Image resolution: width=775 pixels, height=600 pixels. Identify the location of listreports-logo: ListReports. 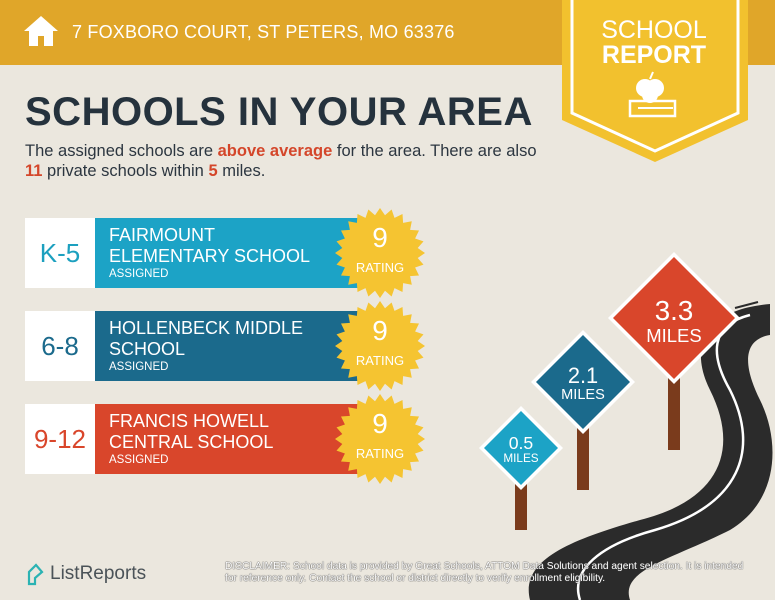
(85, 574).